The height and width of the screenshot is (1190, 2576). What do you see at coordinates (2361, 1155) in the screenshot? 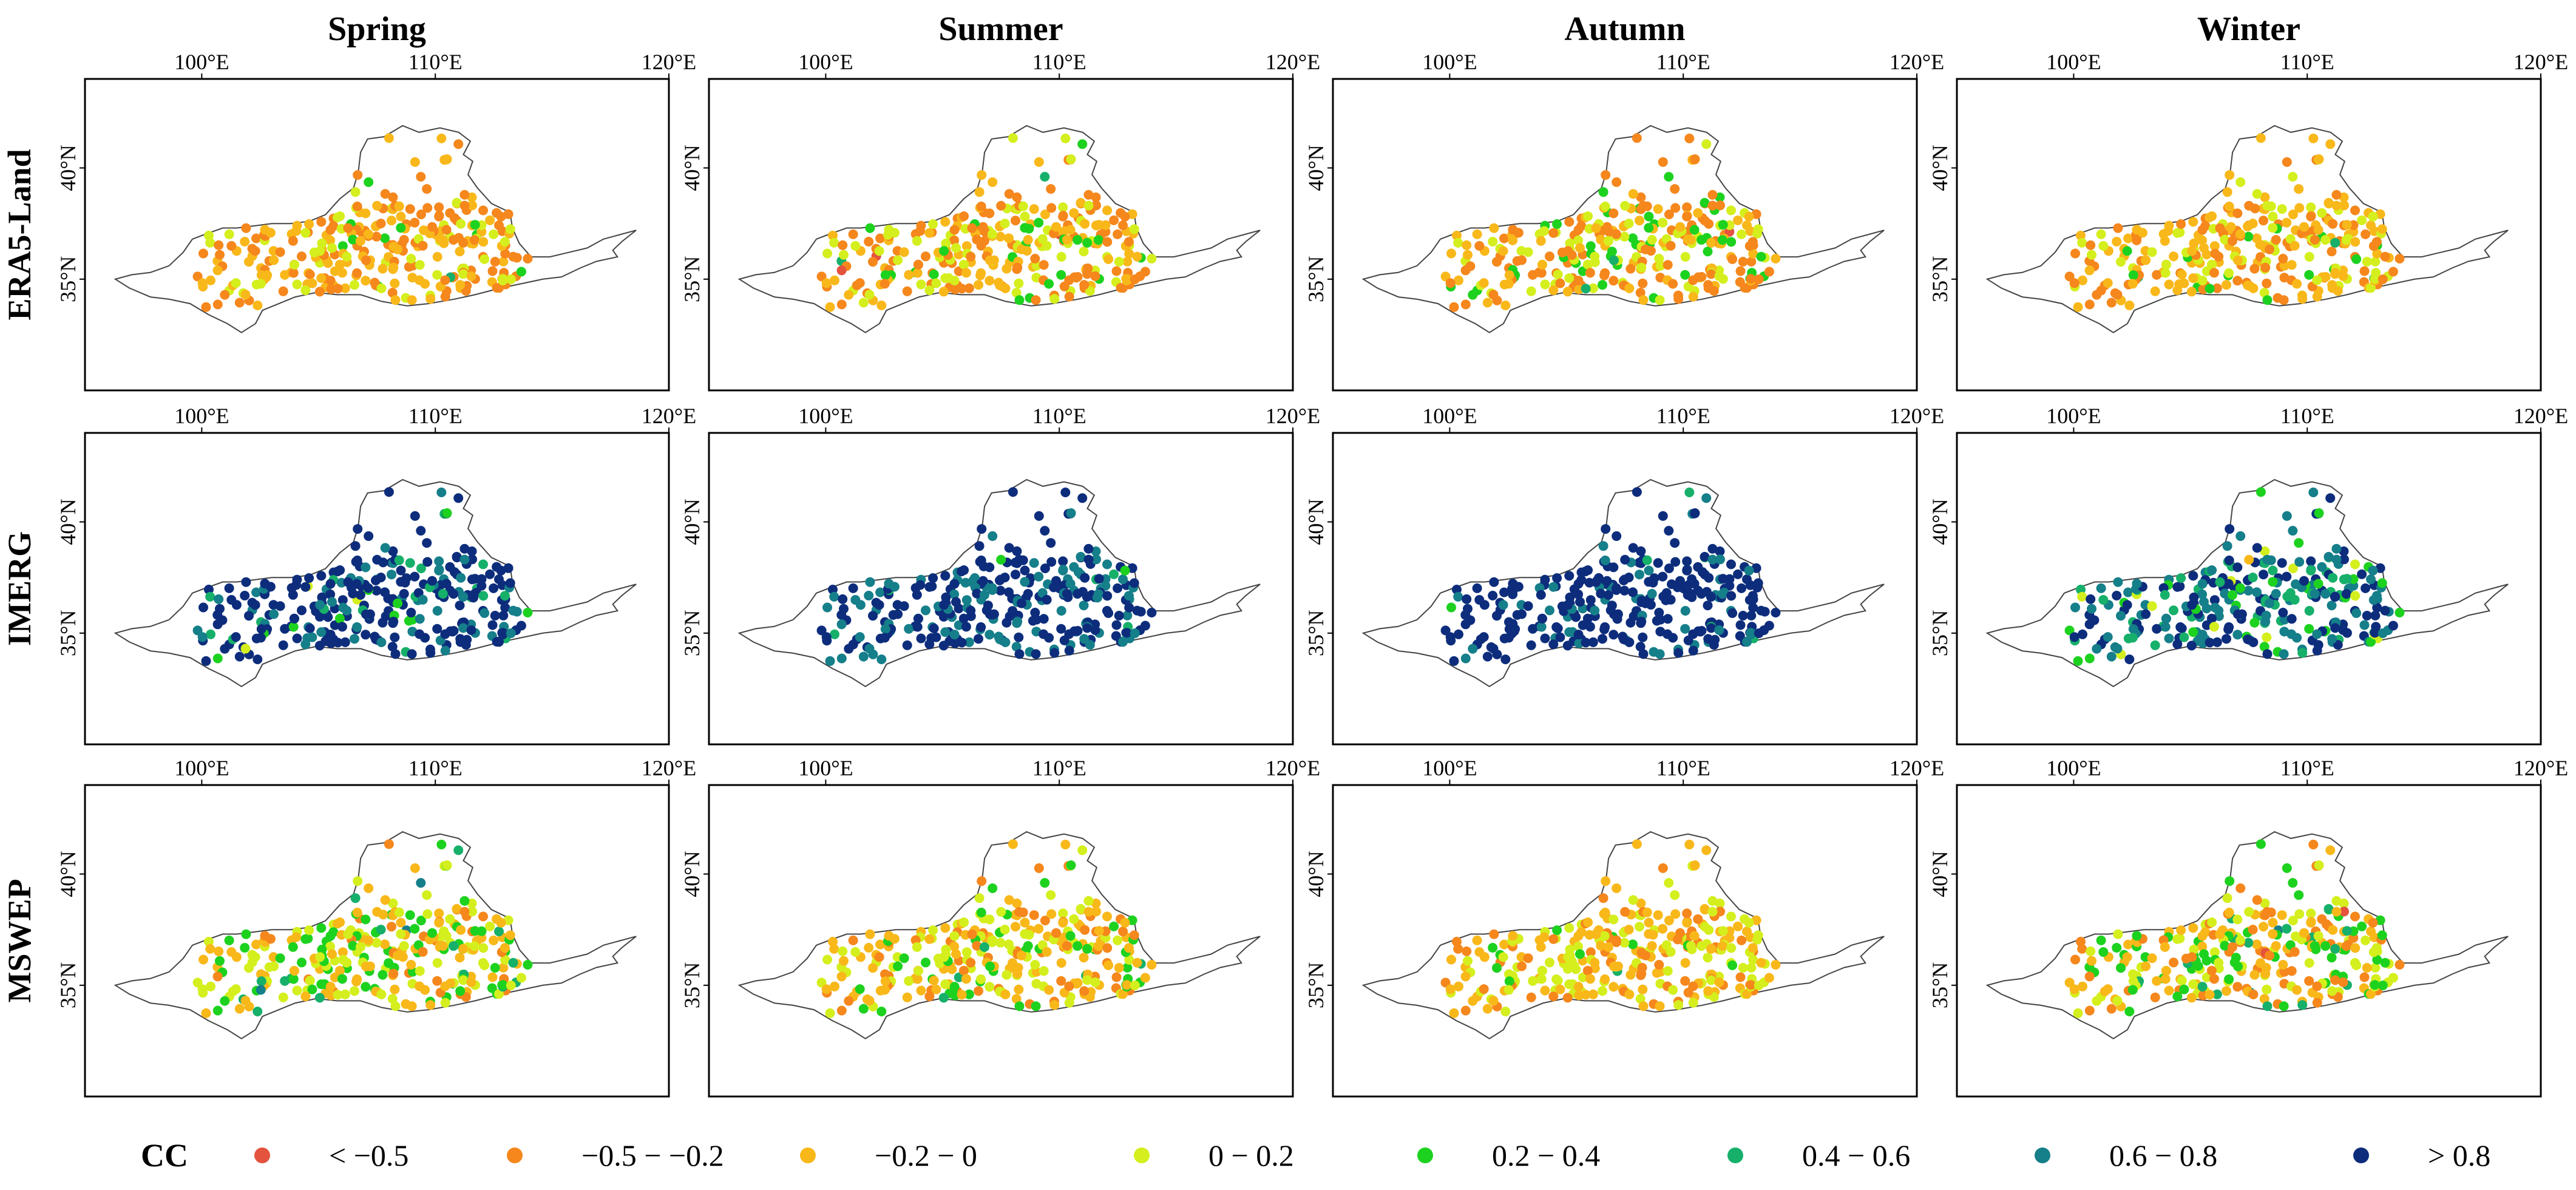
I see `legend-swatch` at bounding box center [2361, 1155].